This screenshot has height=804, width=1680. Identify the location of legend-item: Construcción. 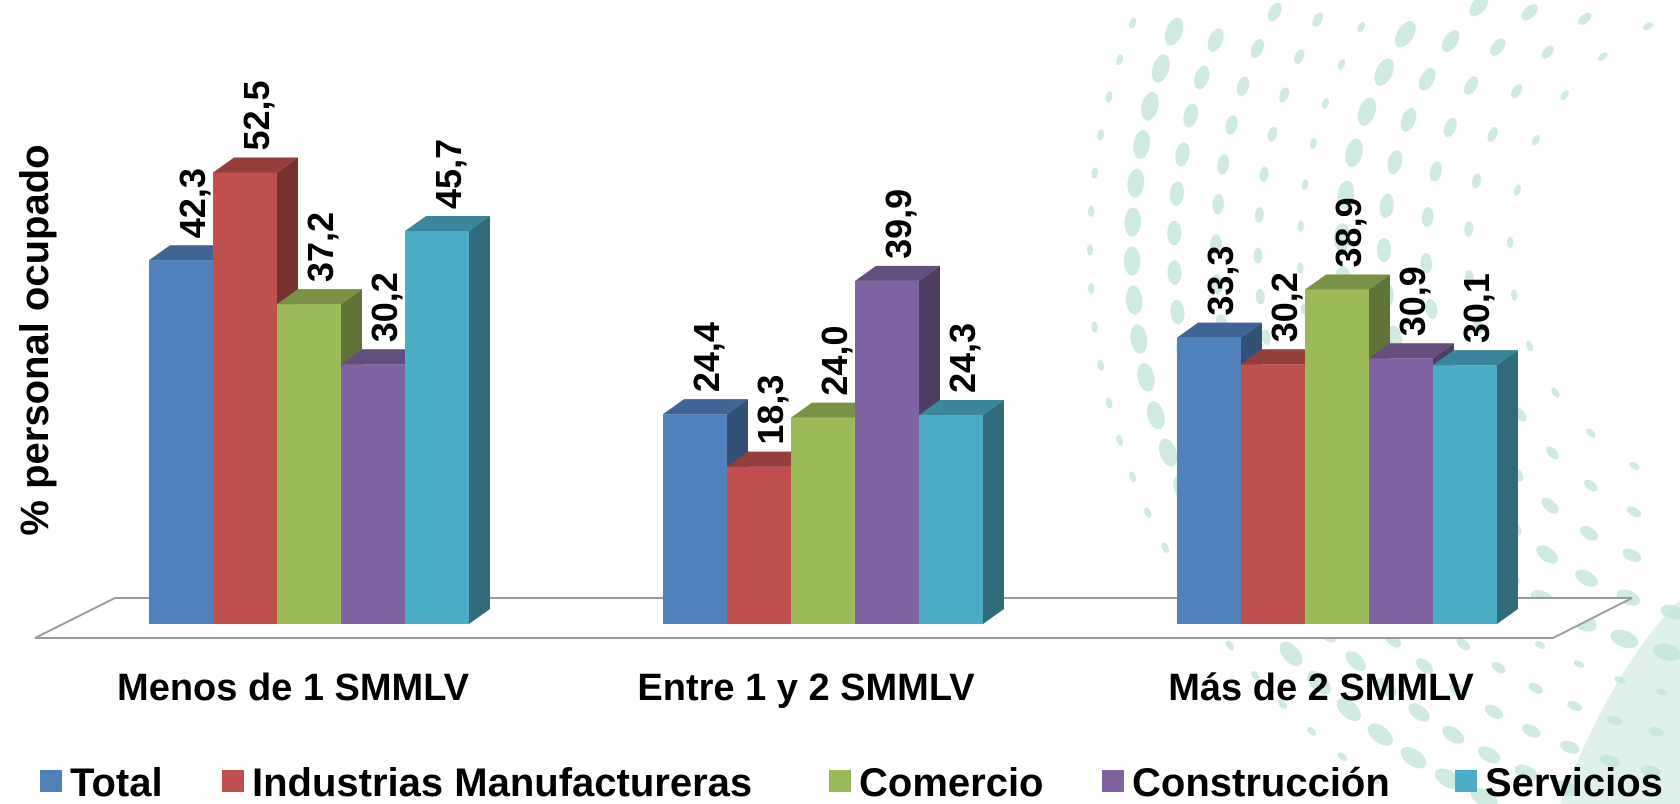
(1246, 782).